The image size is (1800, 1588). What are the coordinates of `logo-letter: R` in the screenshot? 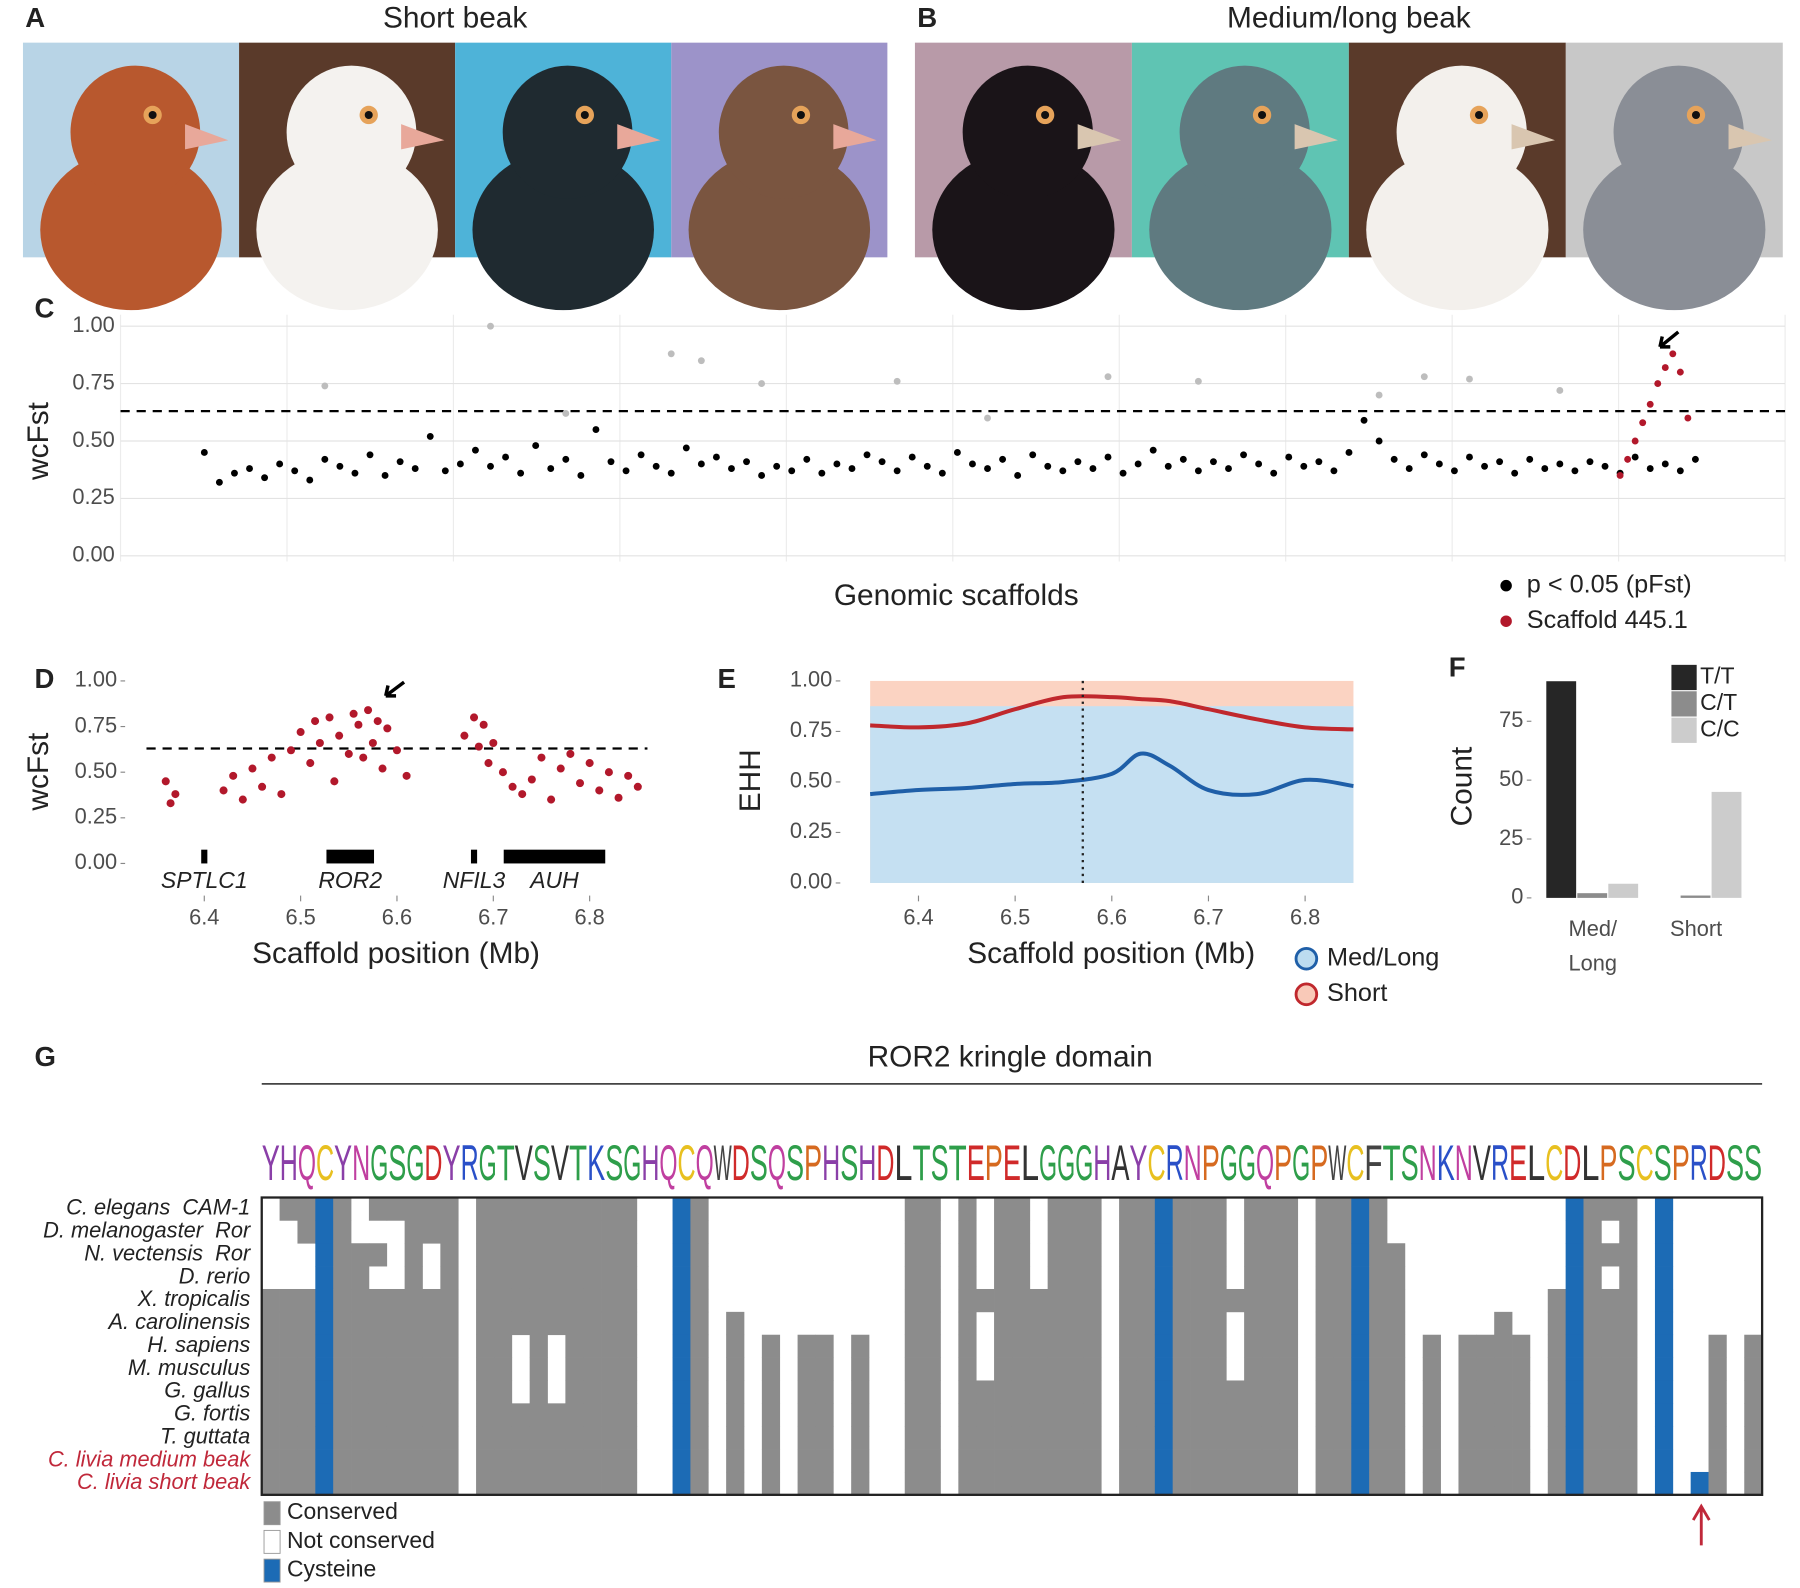 It's located at (1500, 1162).